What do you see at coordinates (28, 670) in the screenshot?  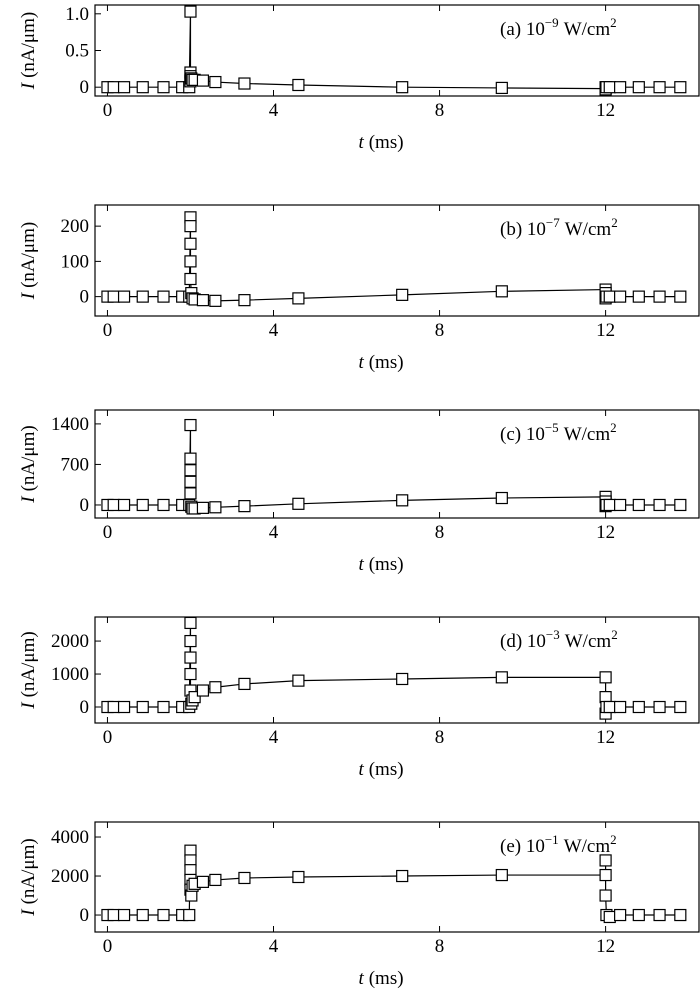 I see `y-axis-label: I (nA/μm)` at bounding box center [28, 670].